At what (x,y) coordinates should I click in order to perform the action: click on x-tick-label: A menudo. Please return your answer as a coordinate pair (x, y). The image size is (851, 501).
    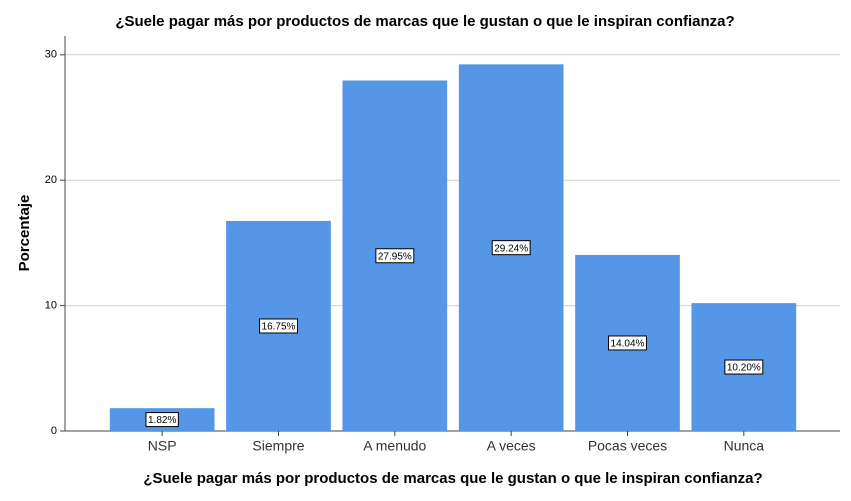
    Looking at the image, I should click on (394, 446).